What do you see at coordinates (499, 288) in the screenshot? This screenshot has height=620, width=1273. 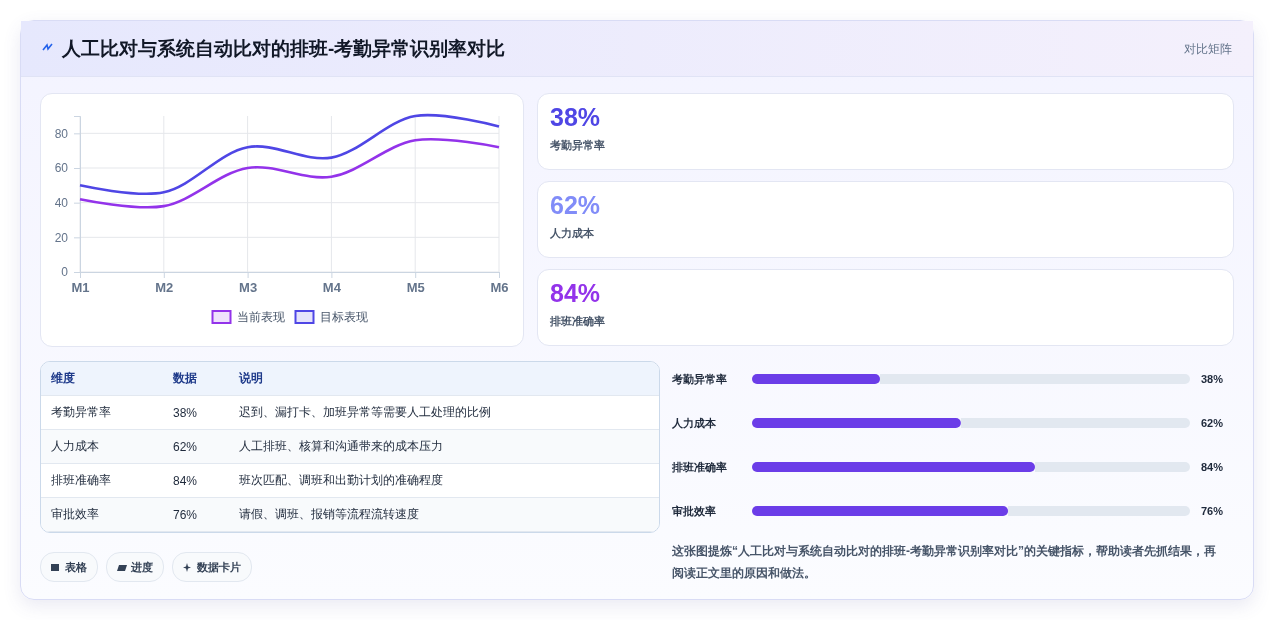 I see `x-tick-label: M6` at bounding box center [499, 288].